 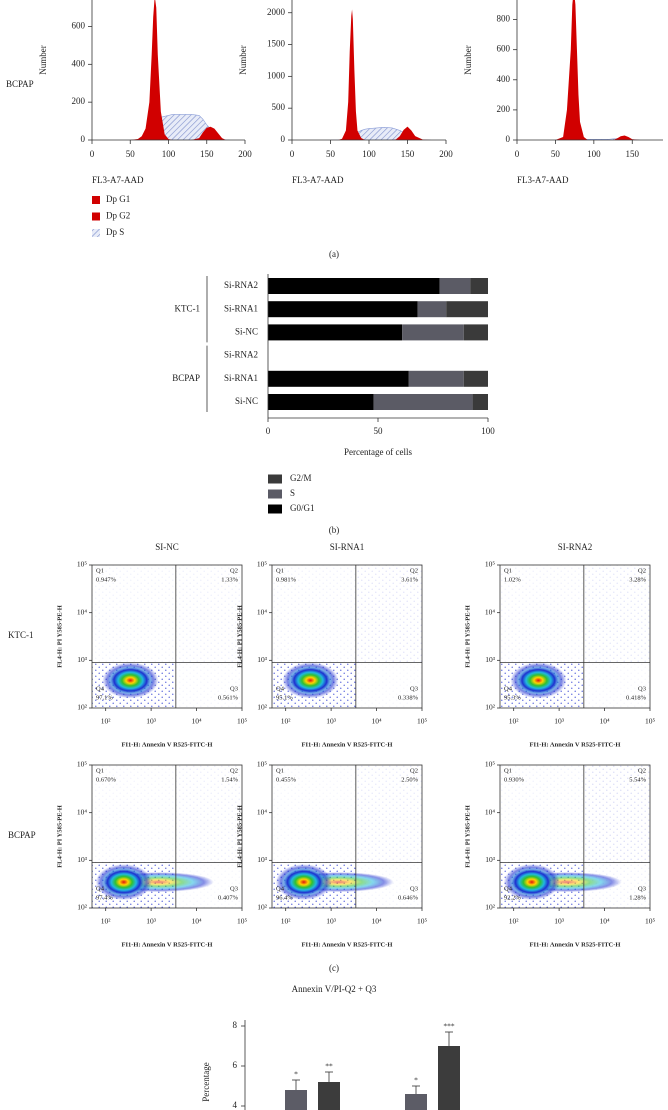 I want to click on column-title: SI-RNA2, so click(x=575, y=547).